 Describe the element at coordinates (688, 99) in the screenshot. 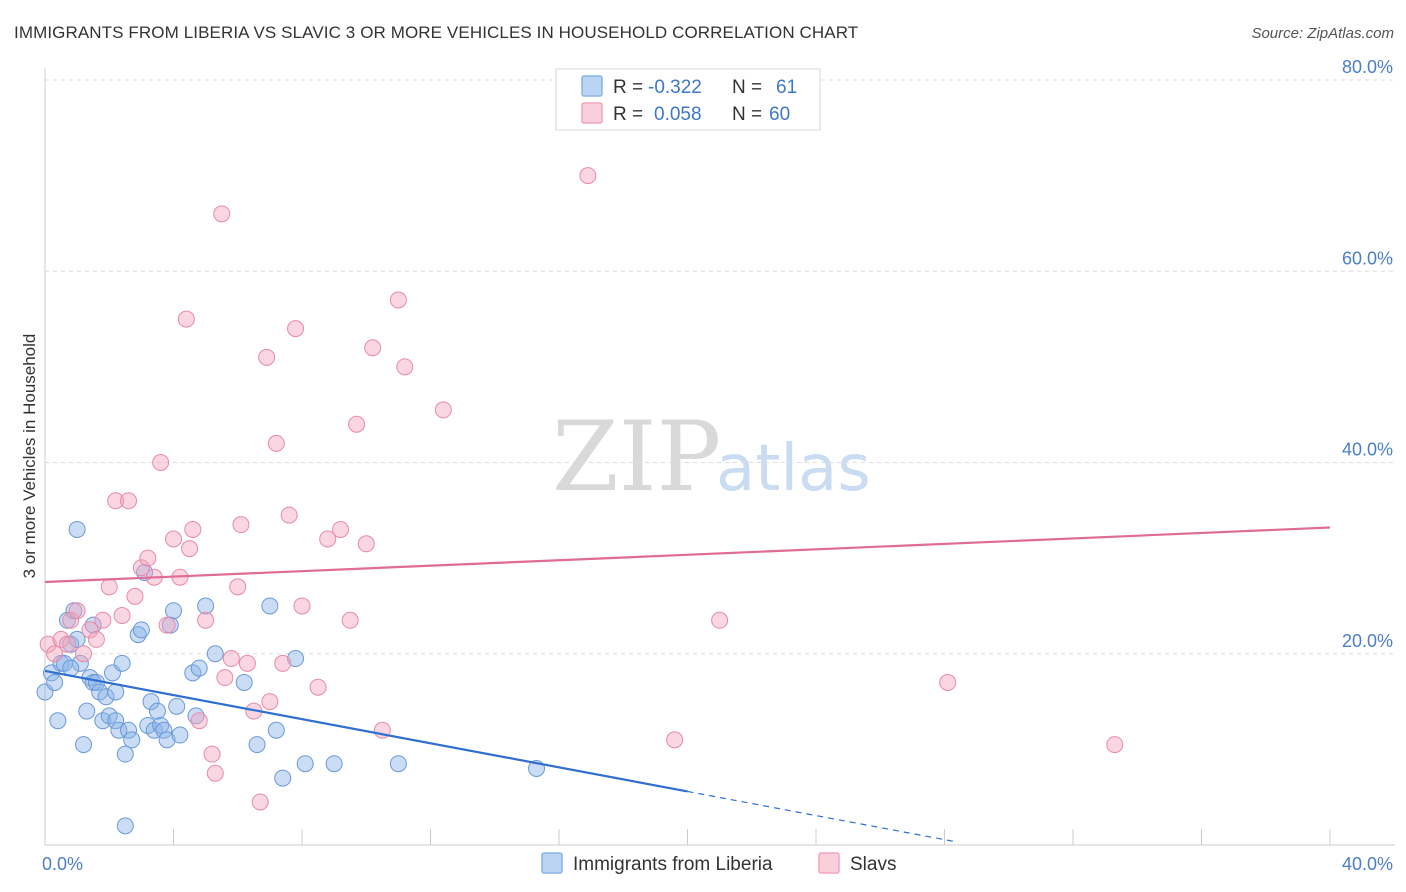

I see `stats-legend: R = -0.322 N = 61 R = 0.058 N = 60` at that location.